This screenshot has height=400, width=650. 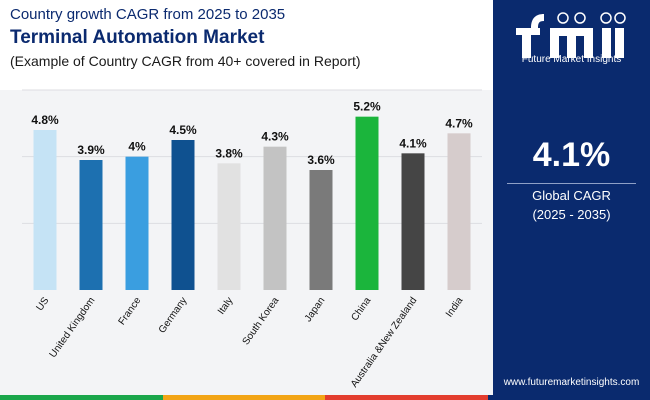 I want to click on category-label: India, so click(x=455, y=307).